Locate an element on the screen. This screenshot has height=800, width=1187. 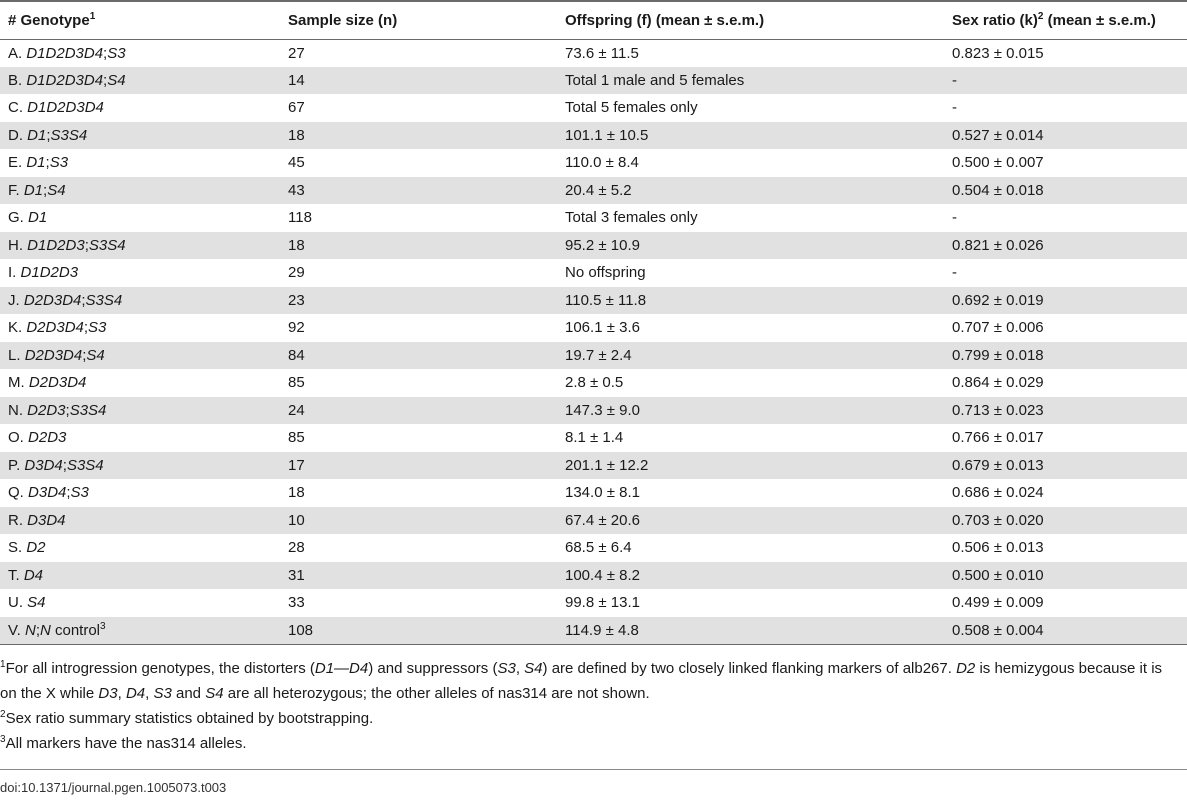
header-genotype: # Genotype1 is located at coordinates (140, 21).